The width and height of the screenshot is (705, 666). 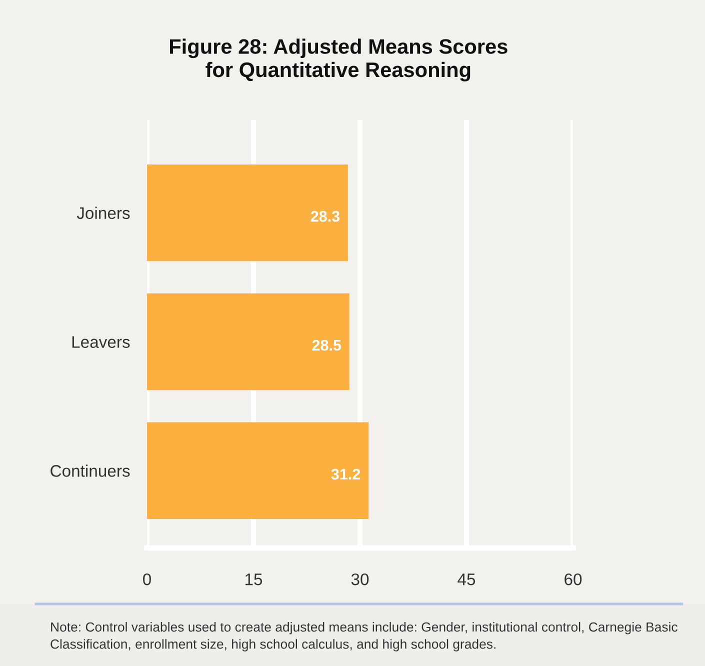 What do you see at coordinates (325, 216) in the screenshot?
I see `data-label: 28.3` at bounding box center [325, 216].